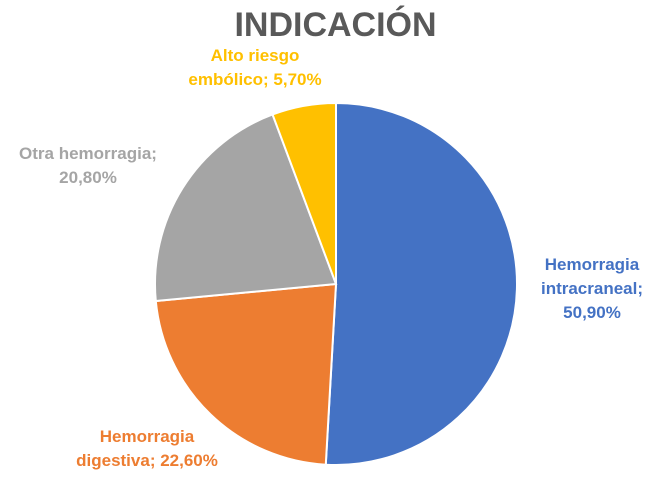 The width and height of the screenshot is (671, 479). What do you see at coordinates (255, 67) in the screenshot?
I see `slice-label-alto-riesgo-embolico: Alto riesgo embólico; 5,70%` at bounding box center [255, 67].